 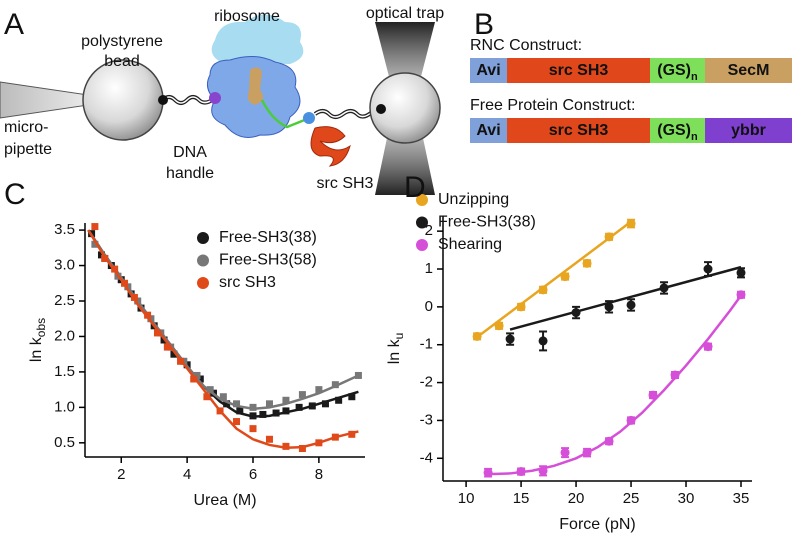 I want to click on y-tick-label: 2.0, so click(x=64, y=335).